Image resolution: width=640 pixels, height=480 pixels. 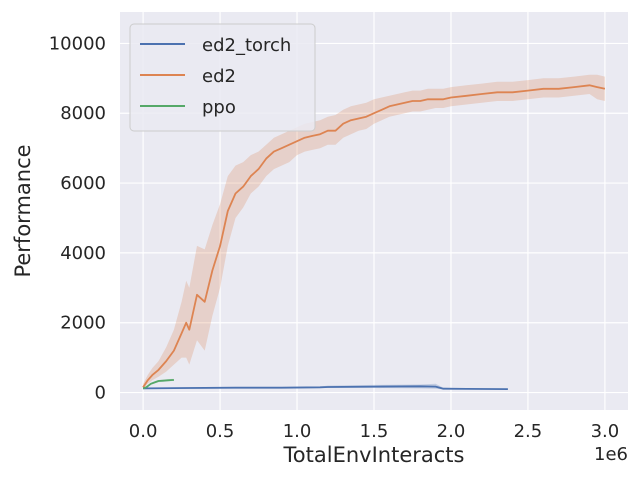 I want to click on y-tick-label: 10000, so click(x=77, y=43).